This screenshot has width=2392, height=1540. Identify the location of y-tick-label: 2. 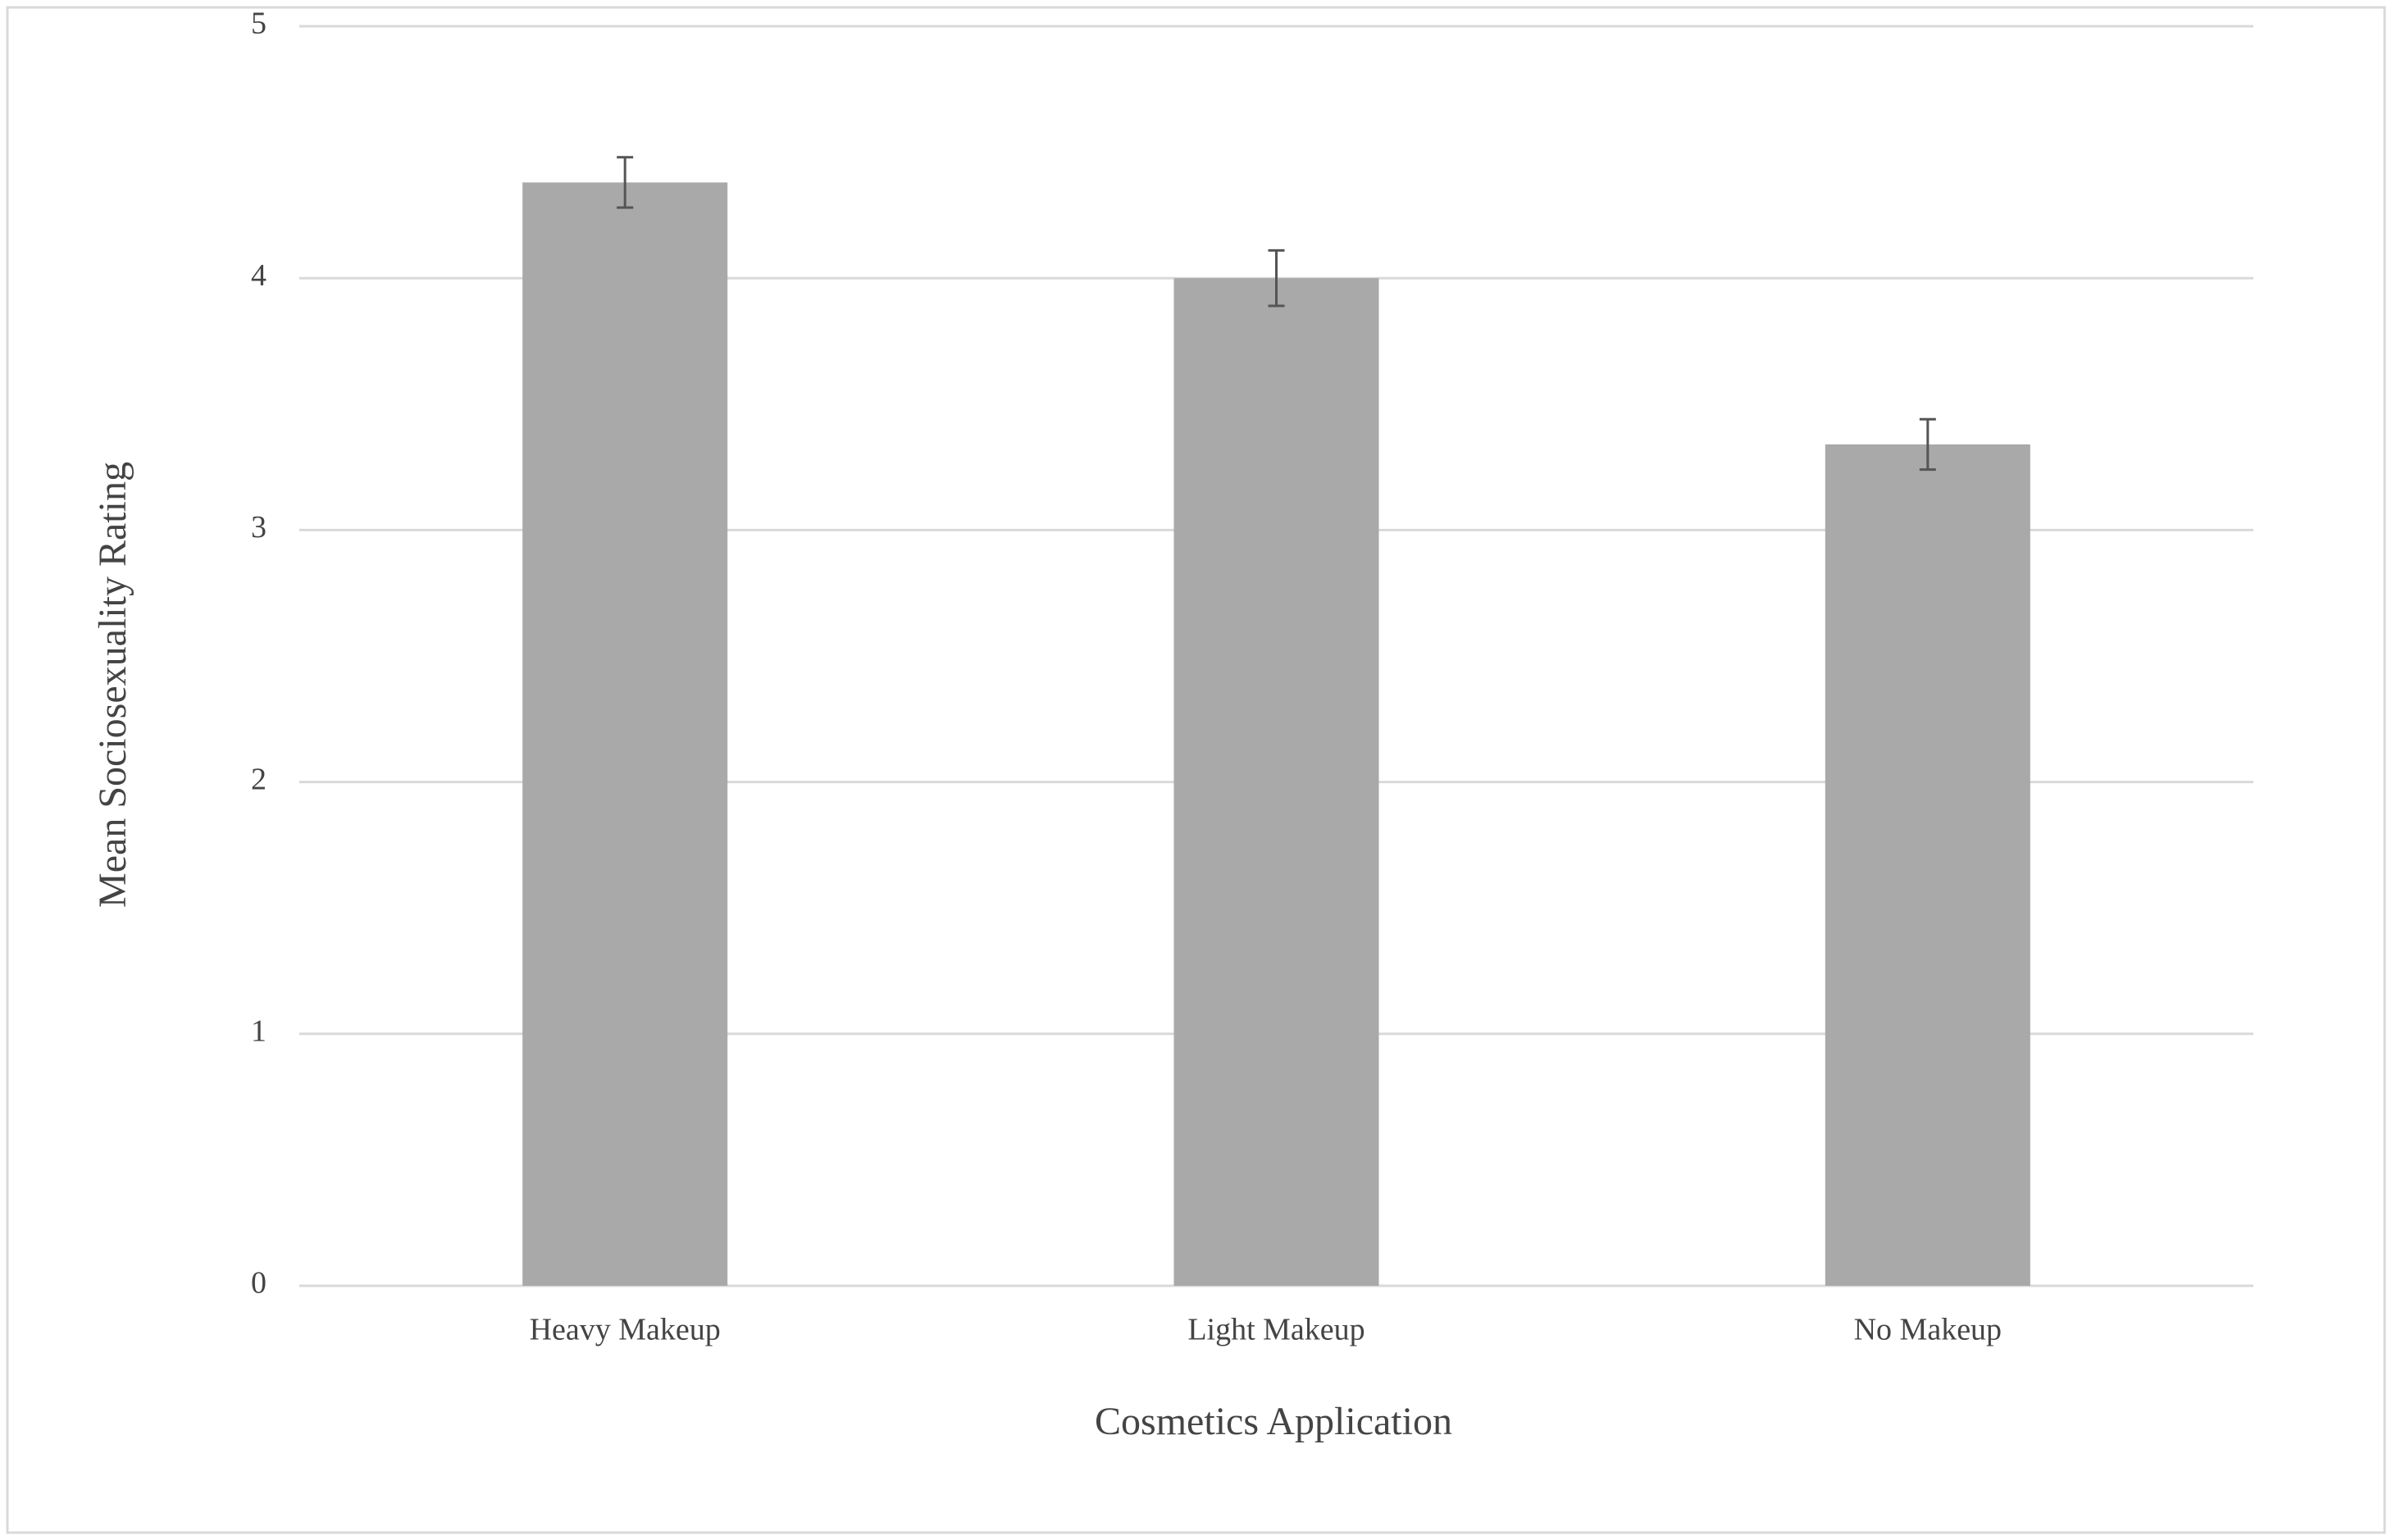
(259, 779).